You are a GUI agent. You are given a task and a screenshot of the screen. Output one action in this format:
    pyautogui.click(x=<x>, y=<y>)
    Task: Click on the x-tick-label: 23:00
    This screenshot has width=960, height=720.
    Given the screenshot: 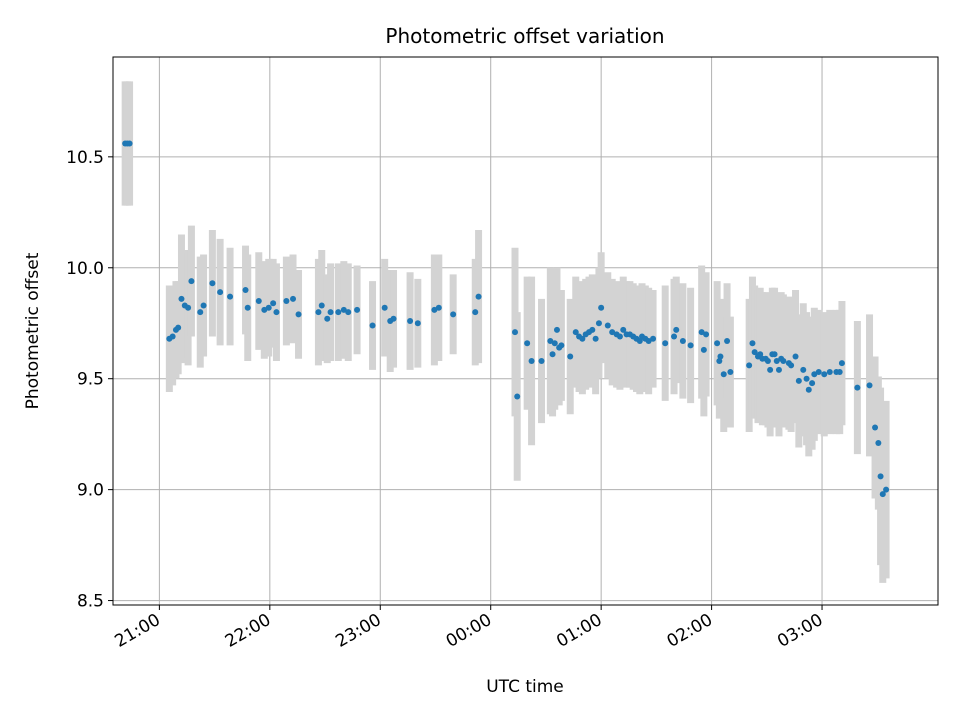 What is the action you would take?
    pyautogui.click(x=358, y=631)
    